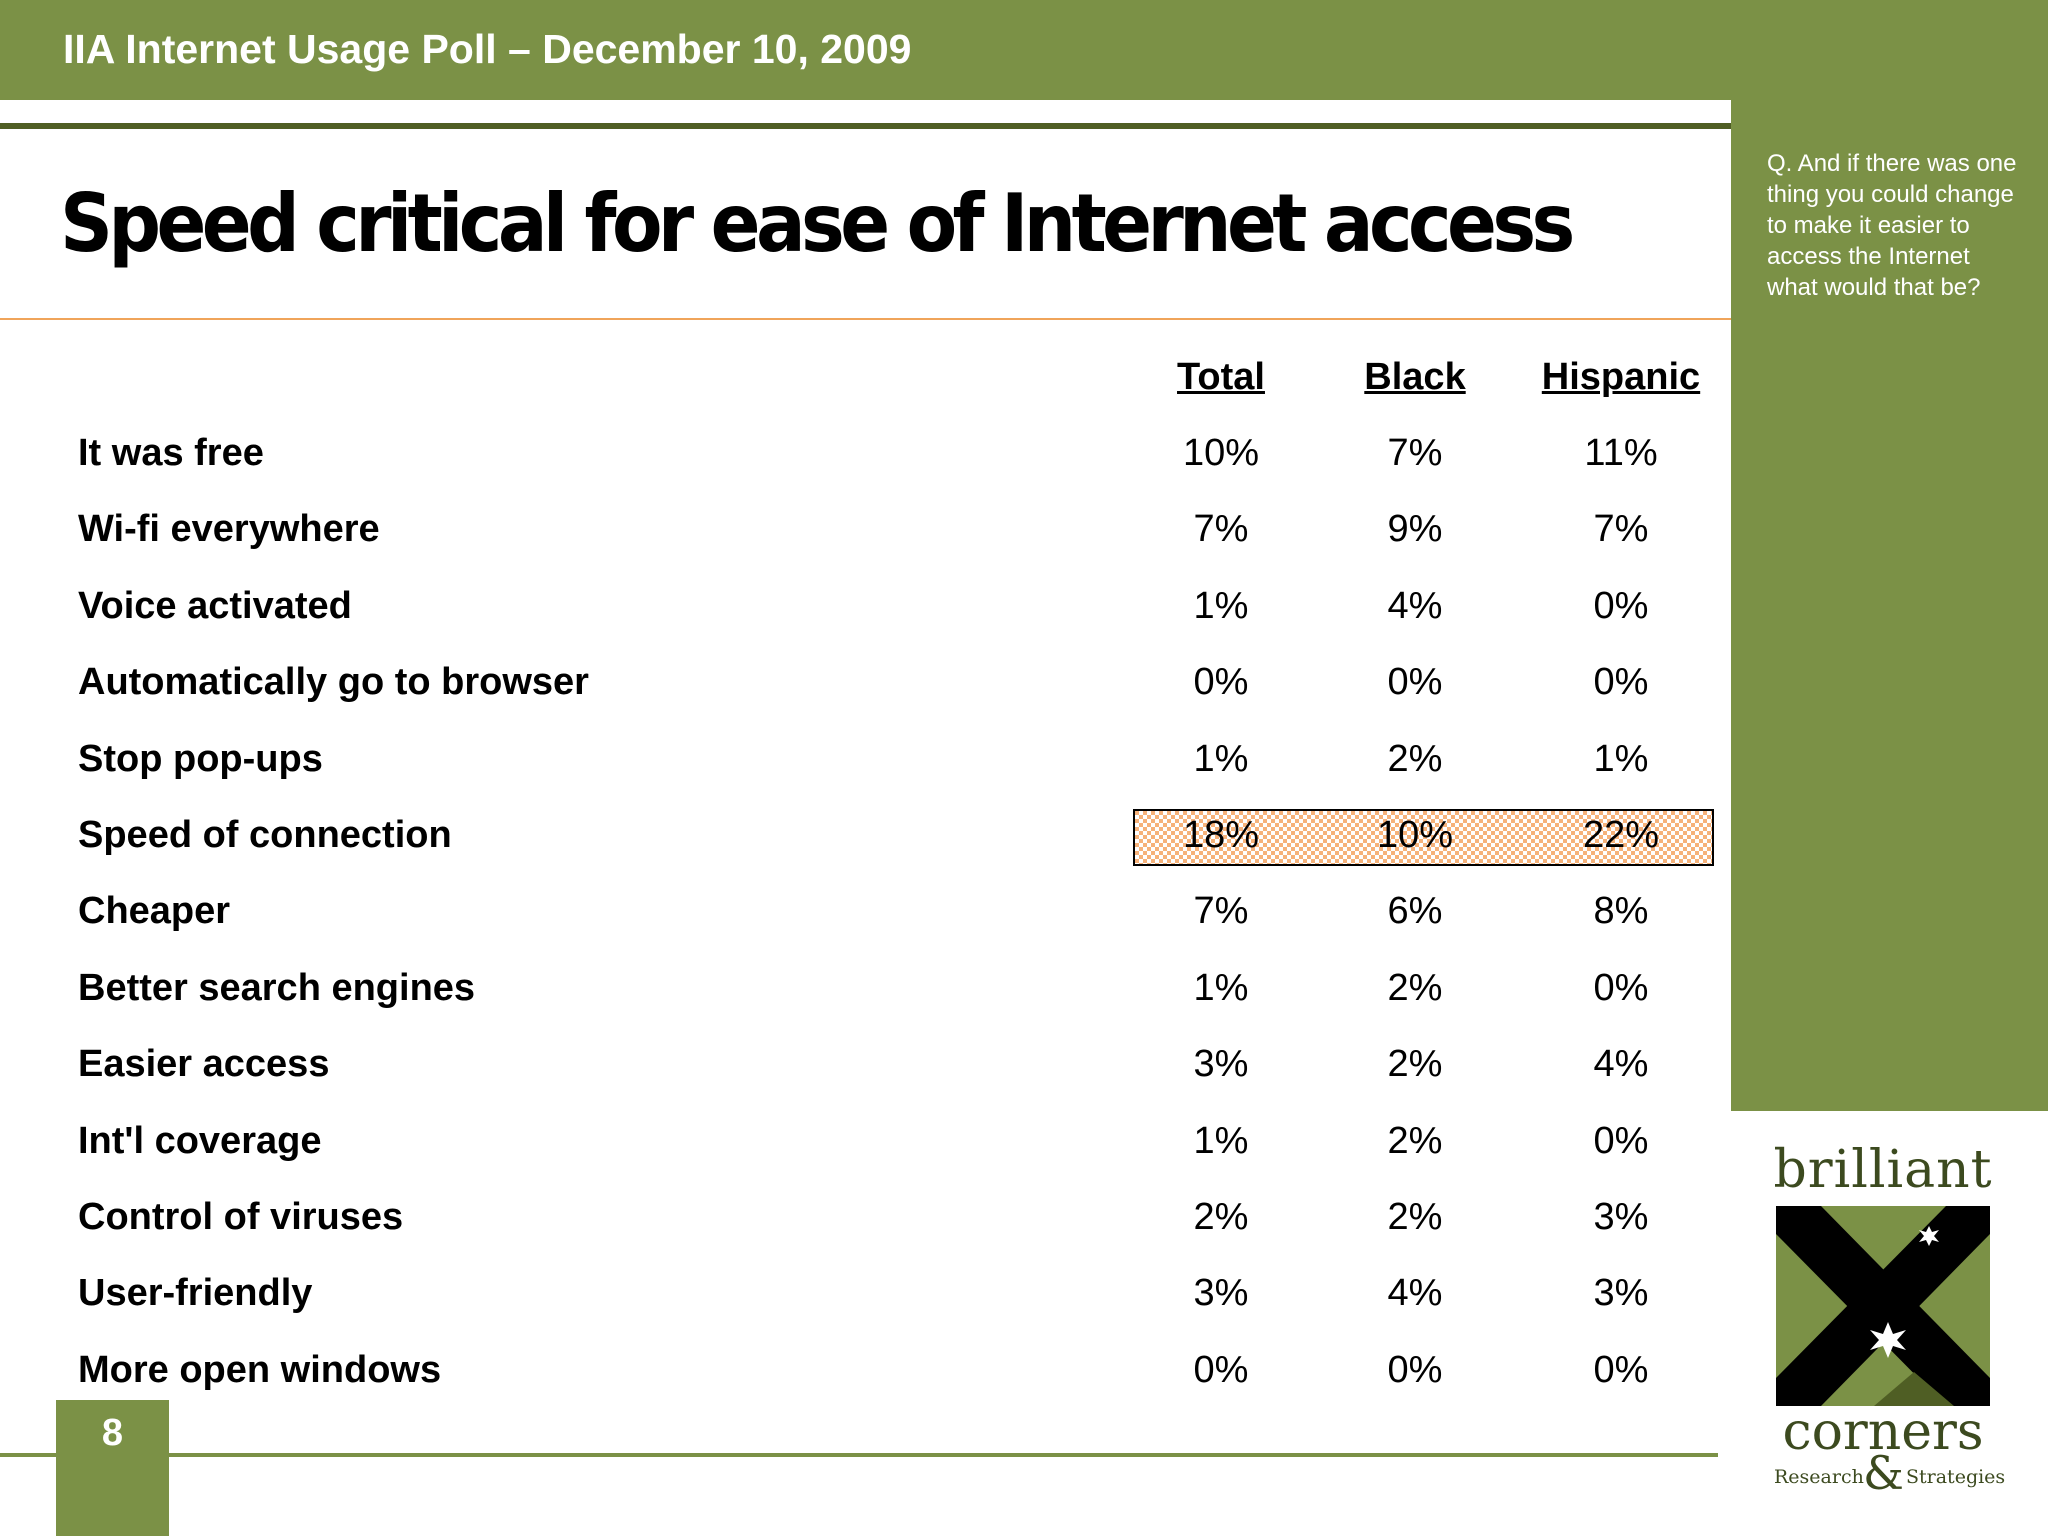 The height and width of the screenshot is (1536, 2048). What do you see at coordinates (200, 758) in the screenshot?
I see `row-label: Stop pop-ups` at bounding box center [200, 758].